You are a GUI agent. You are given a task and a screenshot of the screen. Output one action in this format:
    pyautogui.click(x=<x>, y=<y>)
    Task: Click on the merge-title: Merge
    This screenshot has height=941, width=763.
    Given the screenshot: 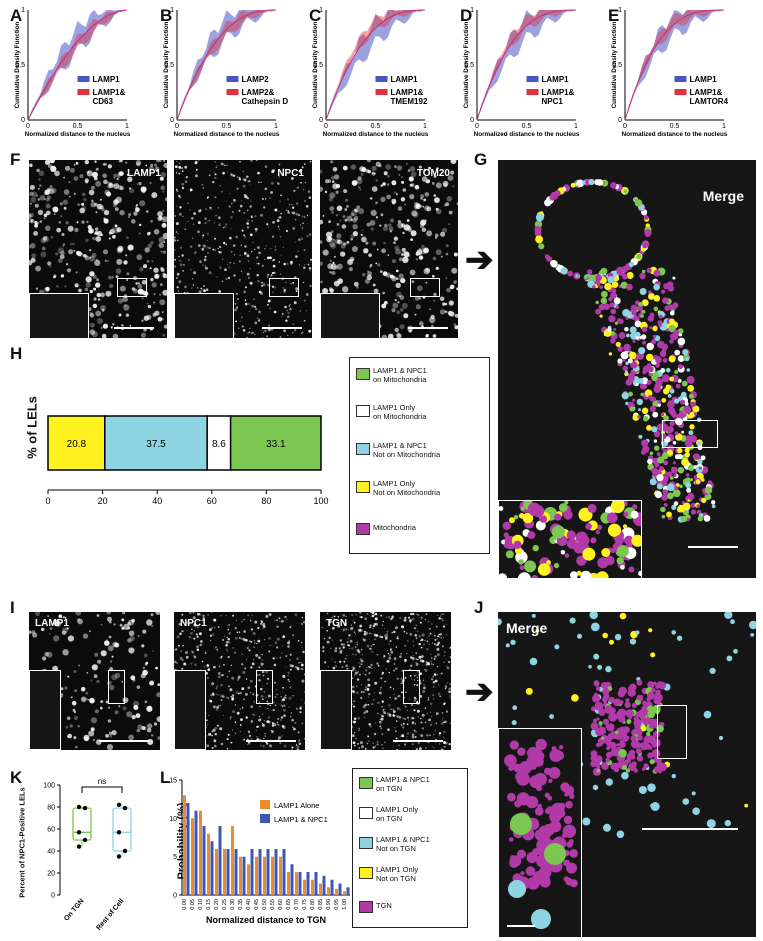 What is the action you would take?
    pyautogui.click(x=527, y=628)
    